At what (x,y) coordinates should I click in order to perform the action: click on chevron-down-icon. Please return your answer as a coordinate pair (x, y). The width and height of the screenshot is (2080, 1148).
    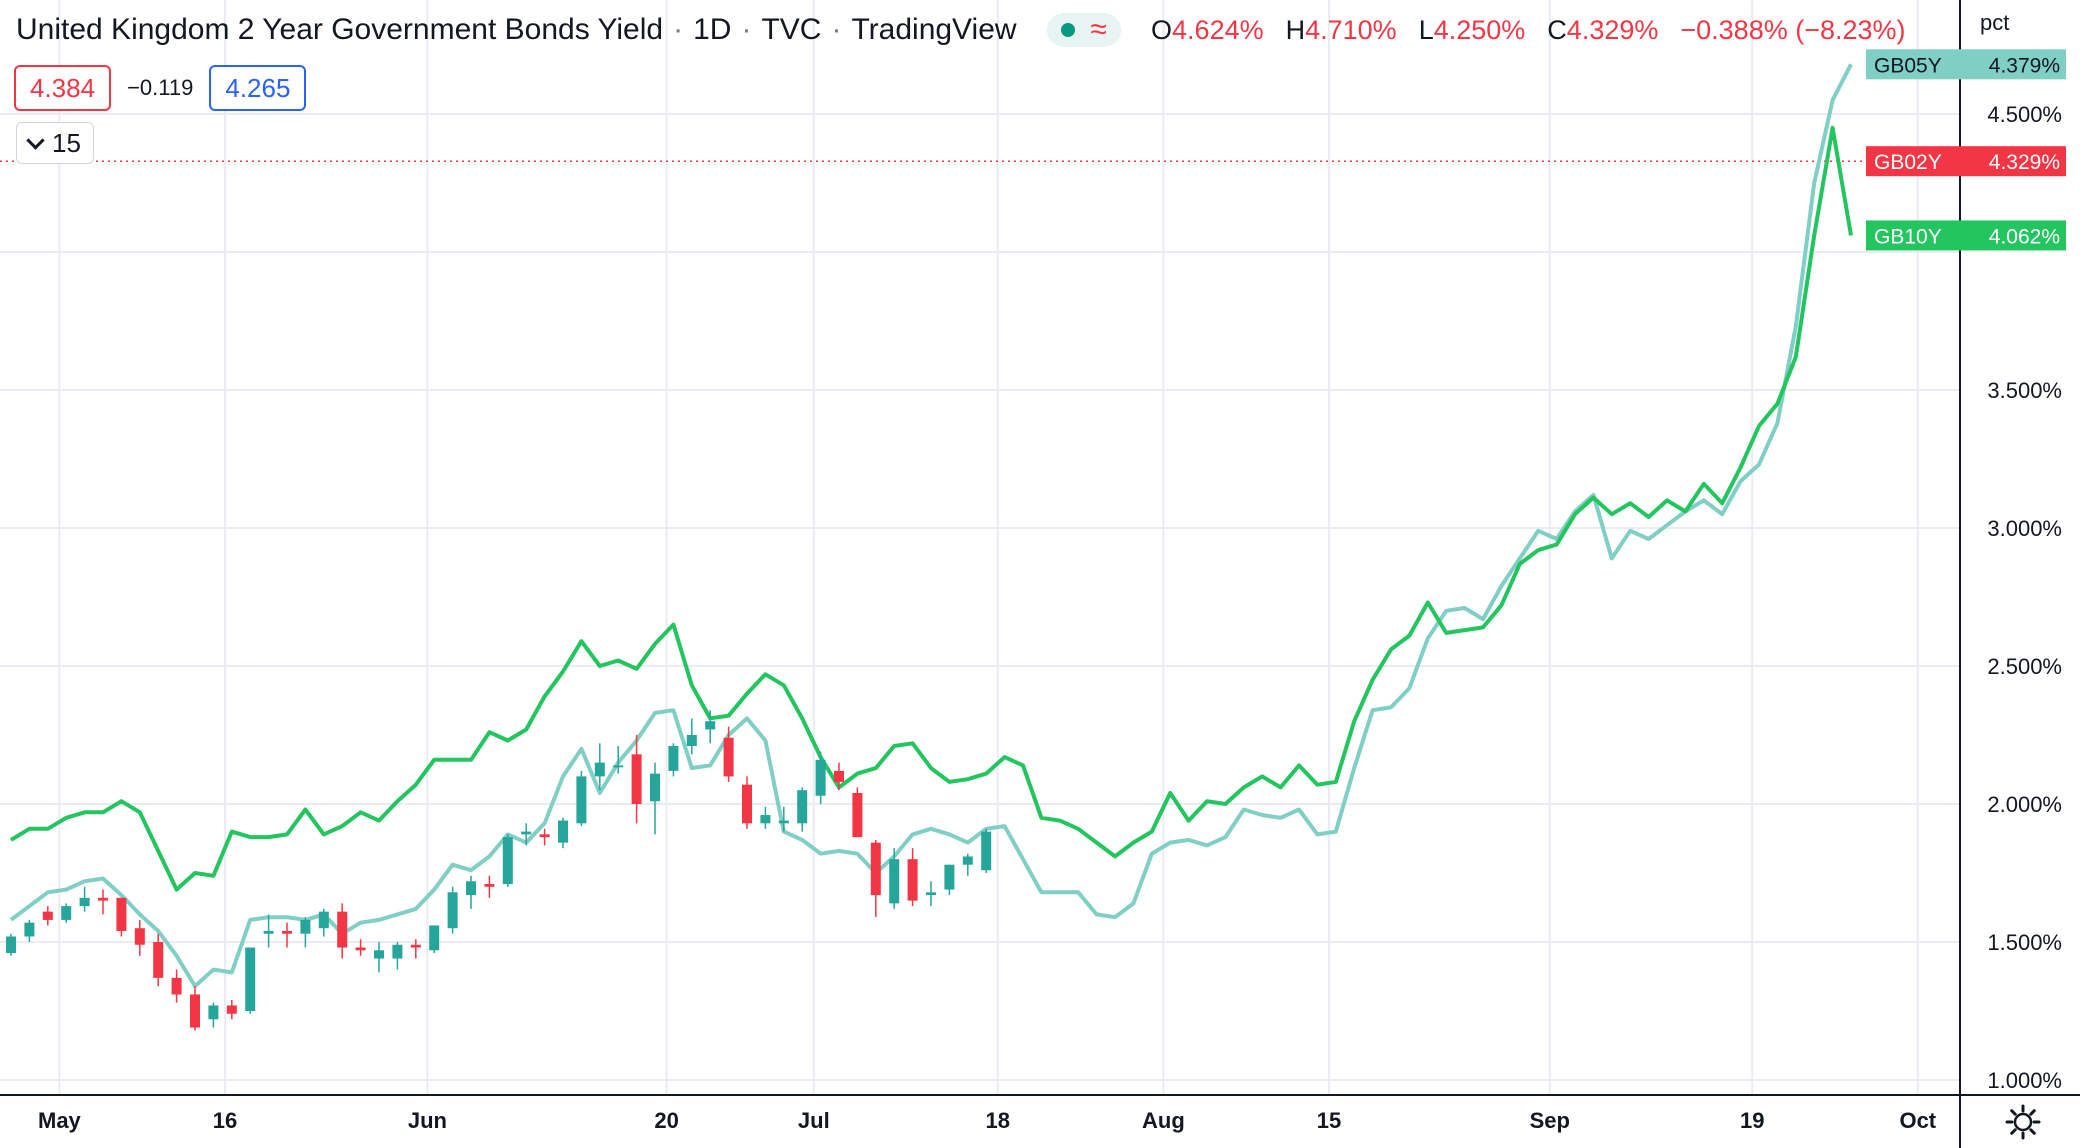
    Looking at the image, I should click on (35, 140).